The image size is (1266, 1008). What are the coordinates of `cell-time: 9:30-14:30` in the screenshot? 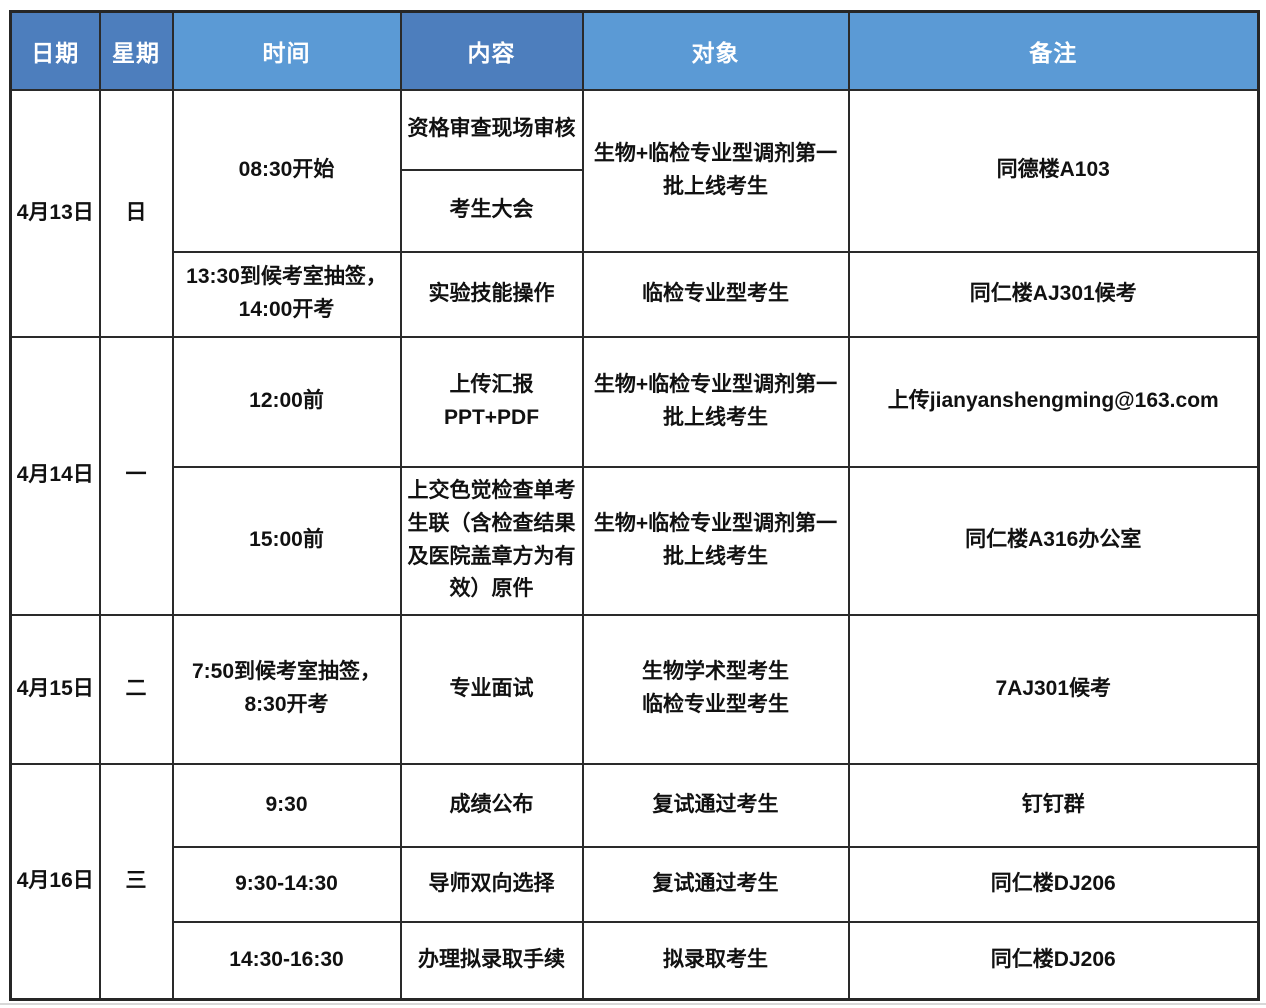 It's located at (286, 884).